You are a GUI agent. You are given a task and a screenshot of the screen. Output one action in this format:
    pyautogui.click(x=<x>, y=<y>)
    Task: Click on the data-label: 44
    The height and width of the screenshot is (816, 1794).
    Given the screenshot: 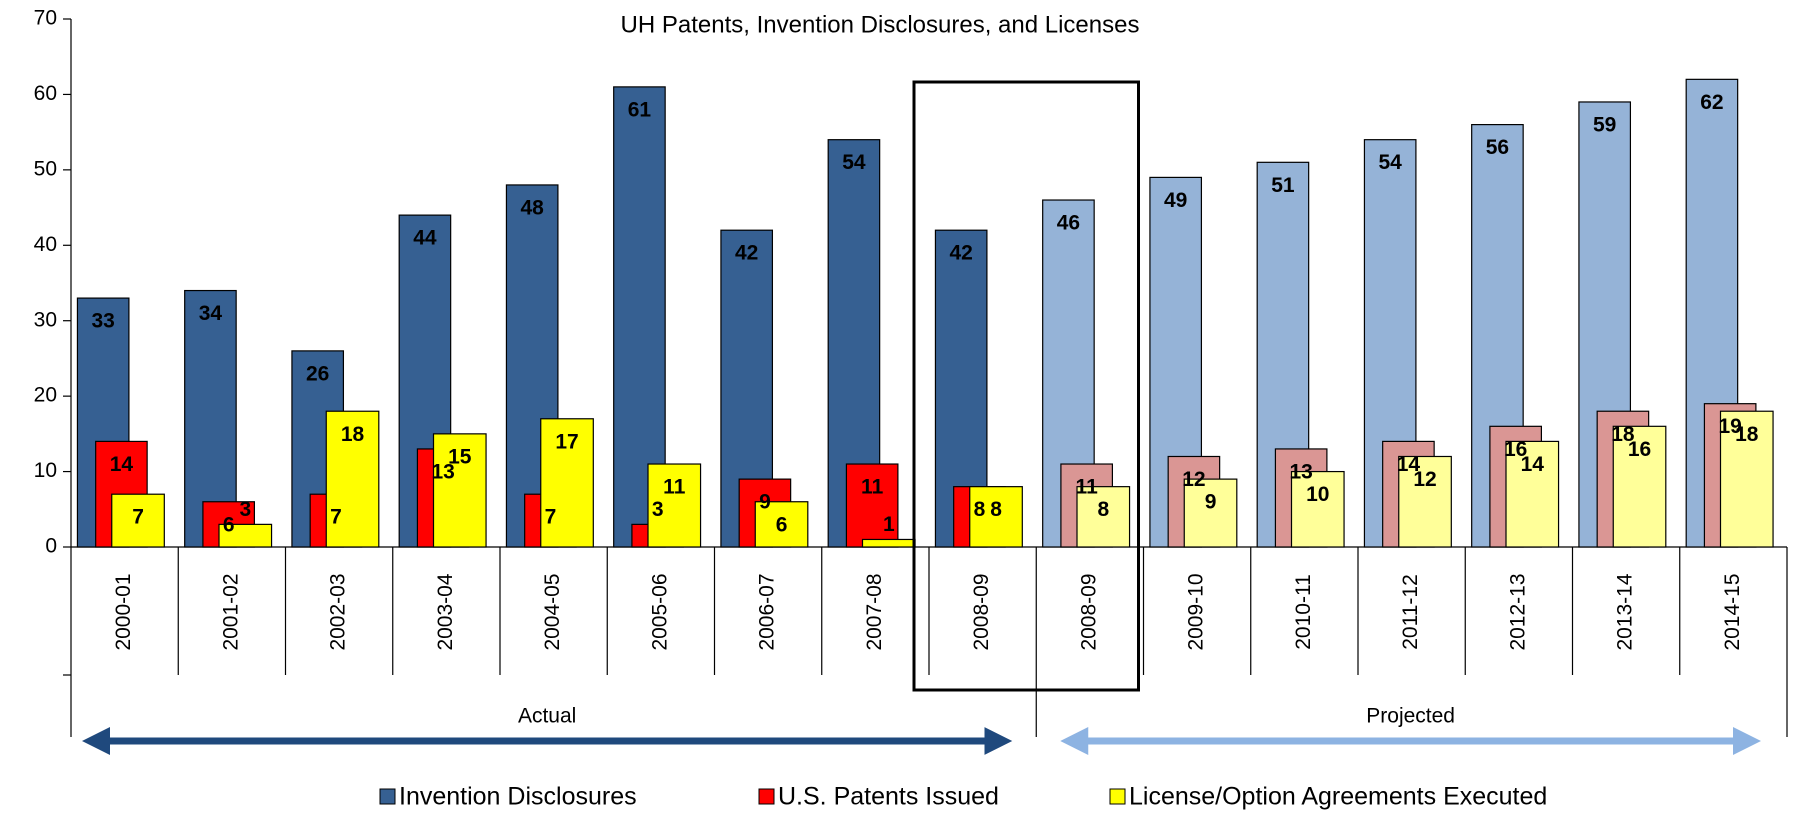 What is the action you would take?
    pyautogui.click(x=425, y=238)
    